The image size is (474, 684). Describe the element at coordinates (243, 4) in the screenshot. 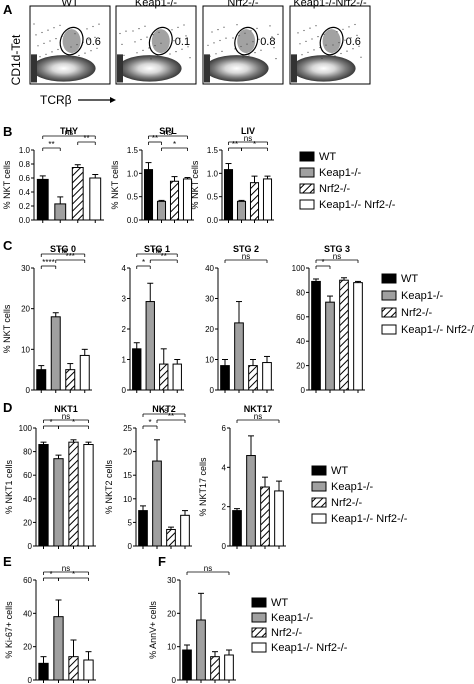

I see `flow-plot-title: Nrf2-/-` at that location.